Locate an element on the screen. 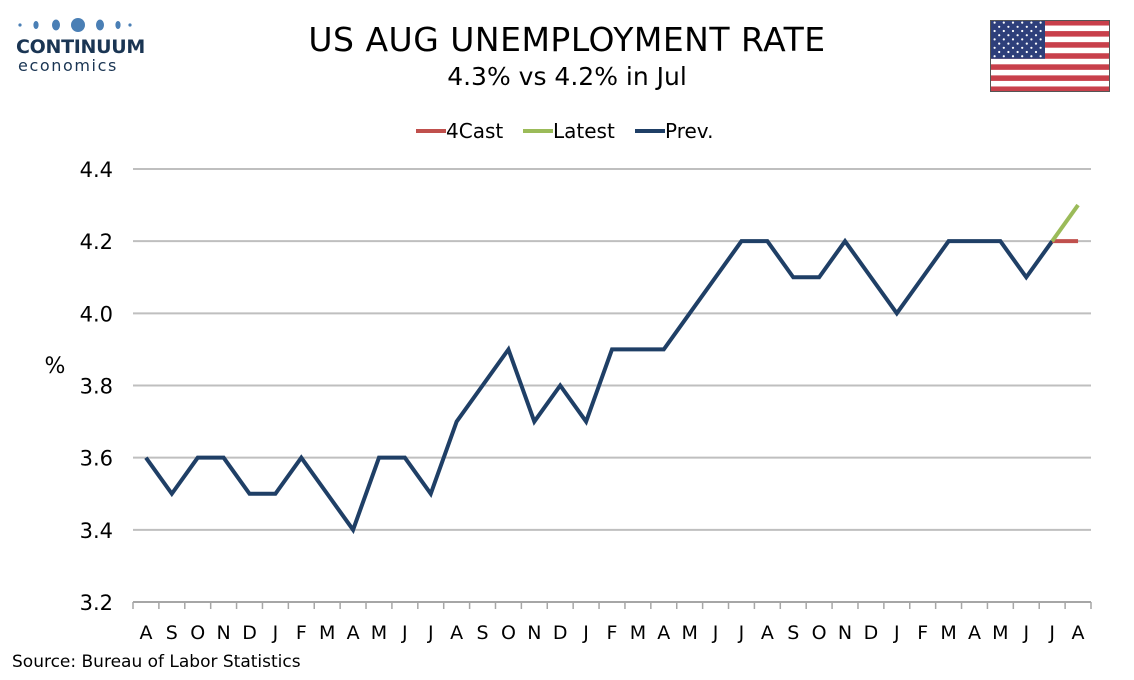  brand-sub: economics is located at coordinates (68, 65).